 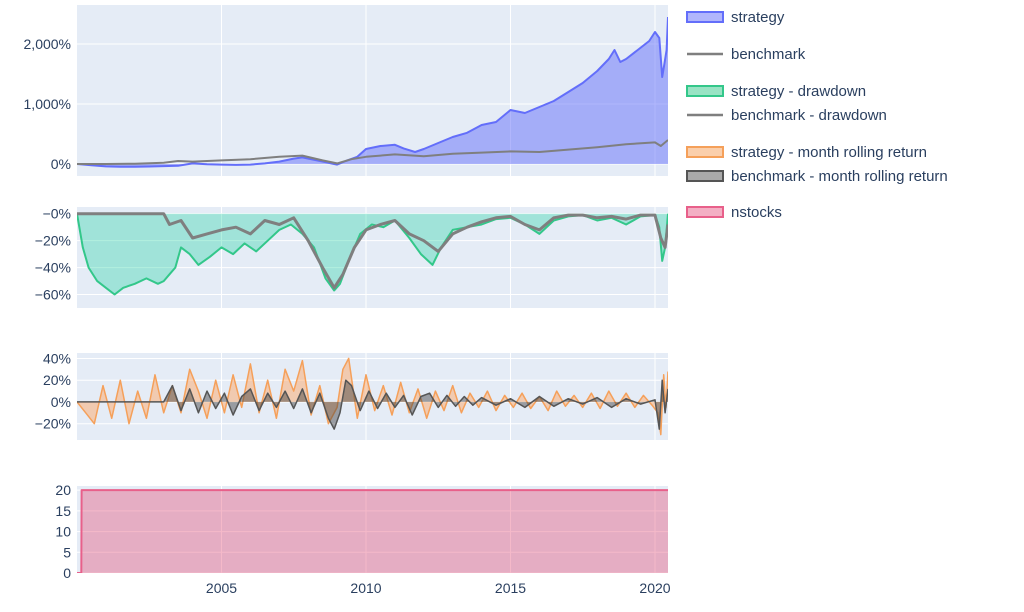 I want to click on y-tick-label: 2,000%, so click(x=47, y=44).